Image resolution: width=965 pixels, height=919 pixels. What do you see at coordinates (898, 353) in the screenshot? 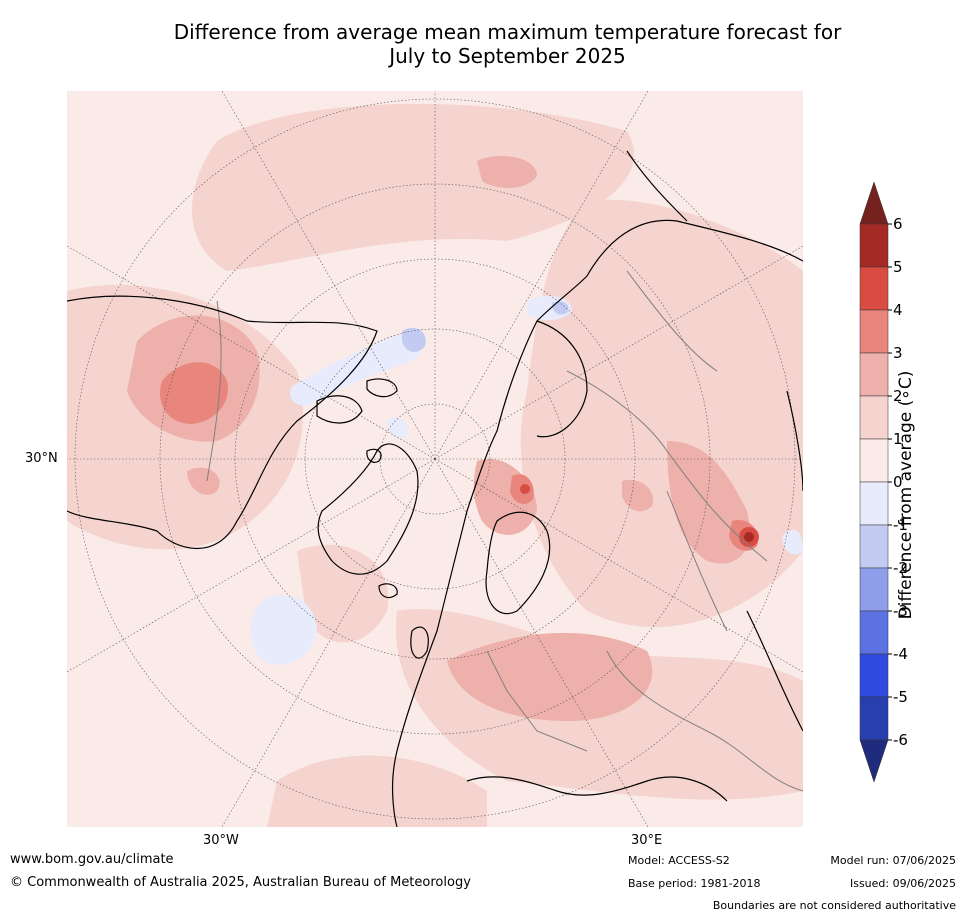
I see `colorbar-tick-label: 3` at bounding box center [898, 353].